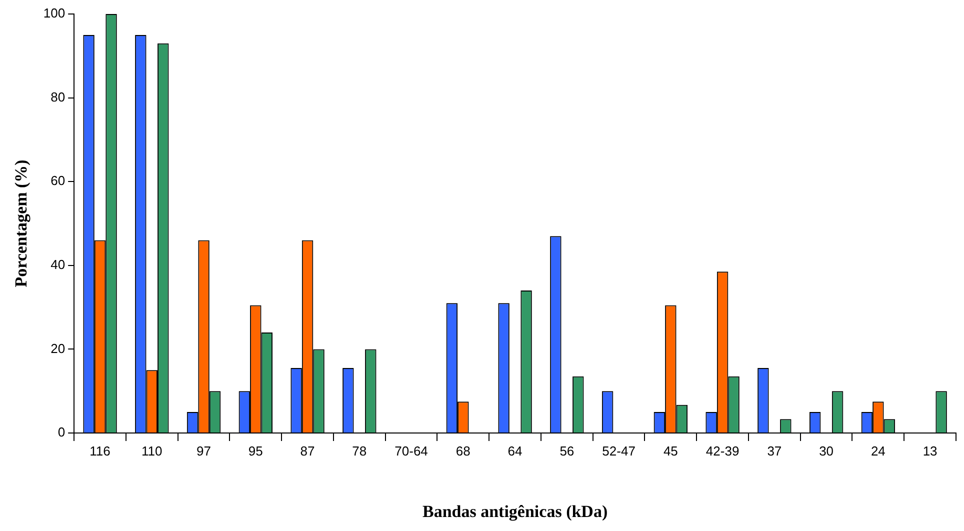 This screenshot has height=531, width=964. What do you see at coordinates (58, 96) in the screenshot?
I see `y-tick-label: 80` at bounding box center [58, 96].